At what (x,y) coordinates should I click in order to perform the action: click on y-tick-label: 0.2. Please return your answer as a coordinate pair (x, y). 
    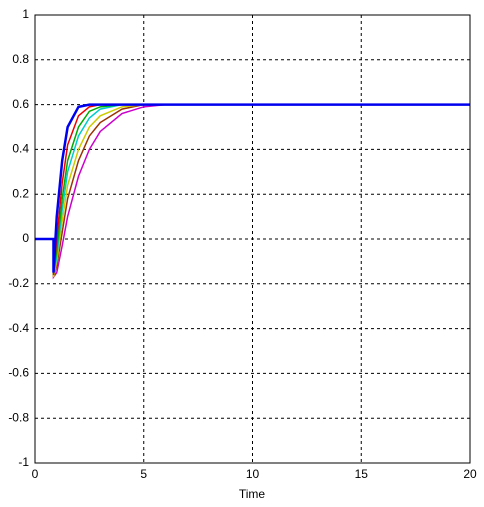
    Looking at the image, I should click on (20, 193).